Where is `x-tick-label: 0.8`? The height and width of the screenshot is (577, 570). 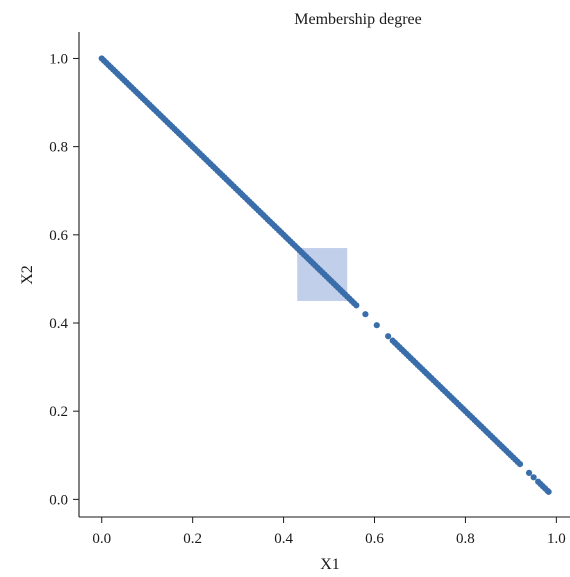
x-tick-label: 0.8 is located at coordinates (465, 539).